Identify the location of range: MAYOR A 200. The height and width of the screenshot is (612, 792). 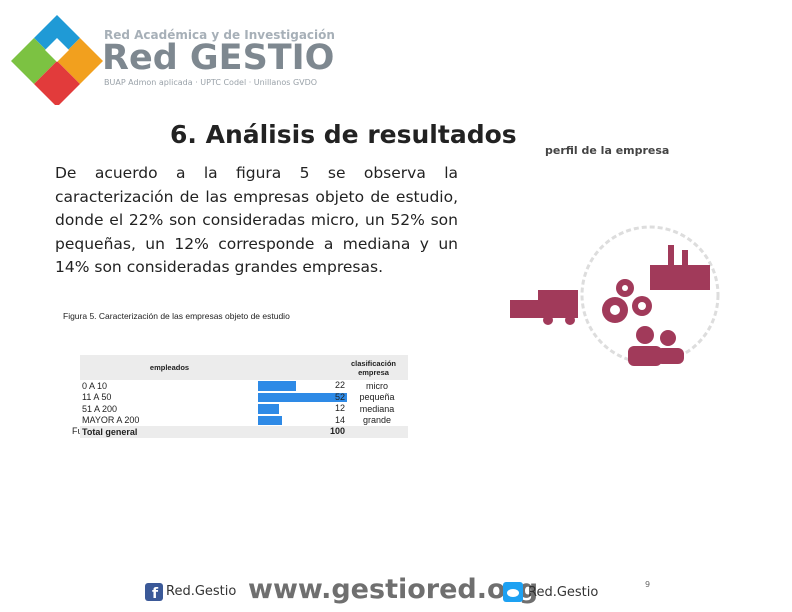
(111, 420).